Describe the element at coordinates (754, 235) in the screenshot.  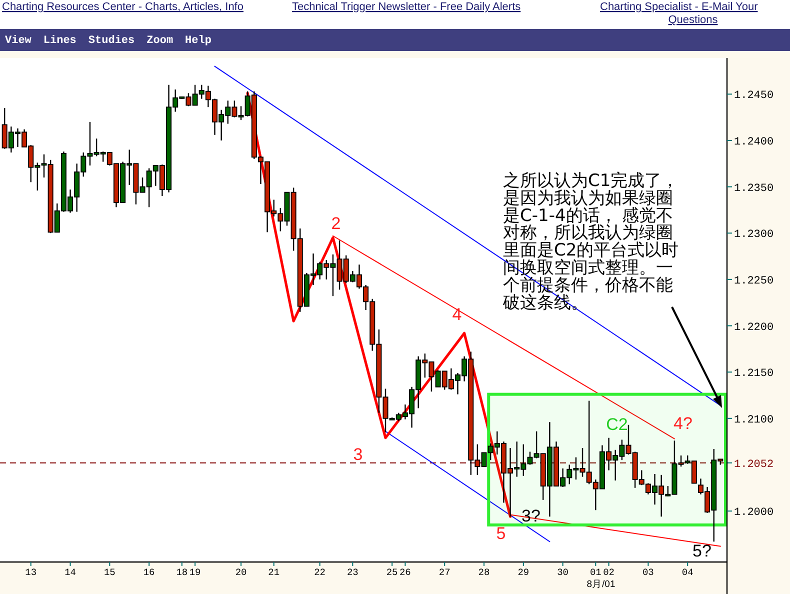
I see `y-tick-label: 1.2300` at that location.